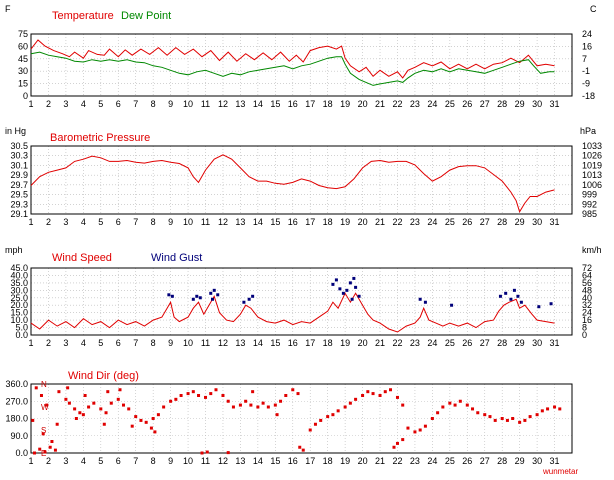 The image size is (614, 480). I want to click on y-tick-label: 29.1, so click(19, 214).